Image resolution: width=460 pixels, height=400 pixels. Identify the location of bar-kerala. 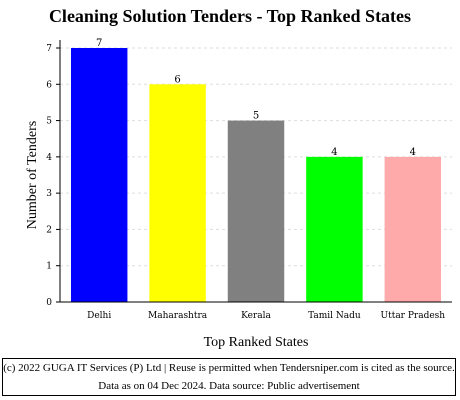
(256, 211).